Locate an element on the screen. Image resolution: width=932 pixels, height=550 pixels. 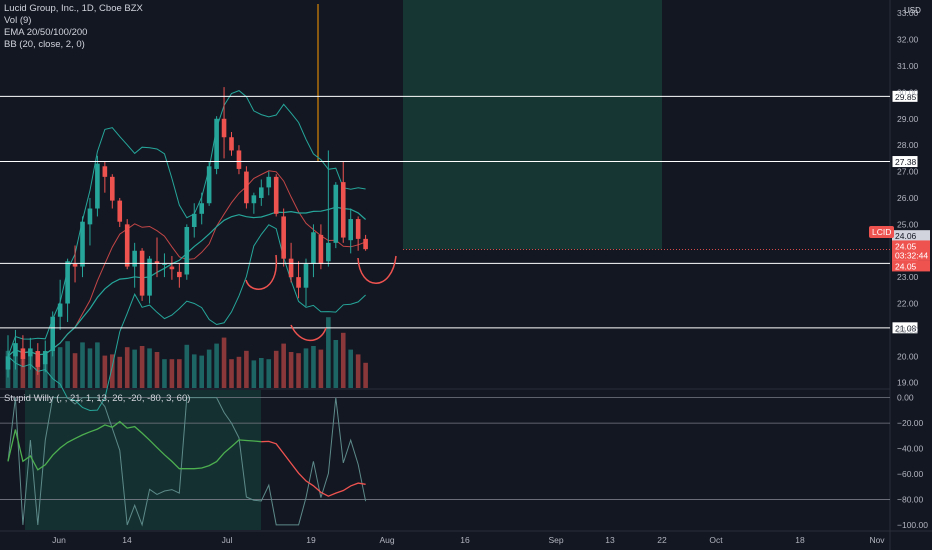
bollinger-indicator-label: BB (20, close, 2, 0) is located at coordinates (44, 44).